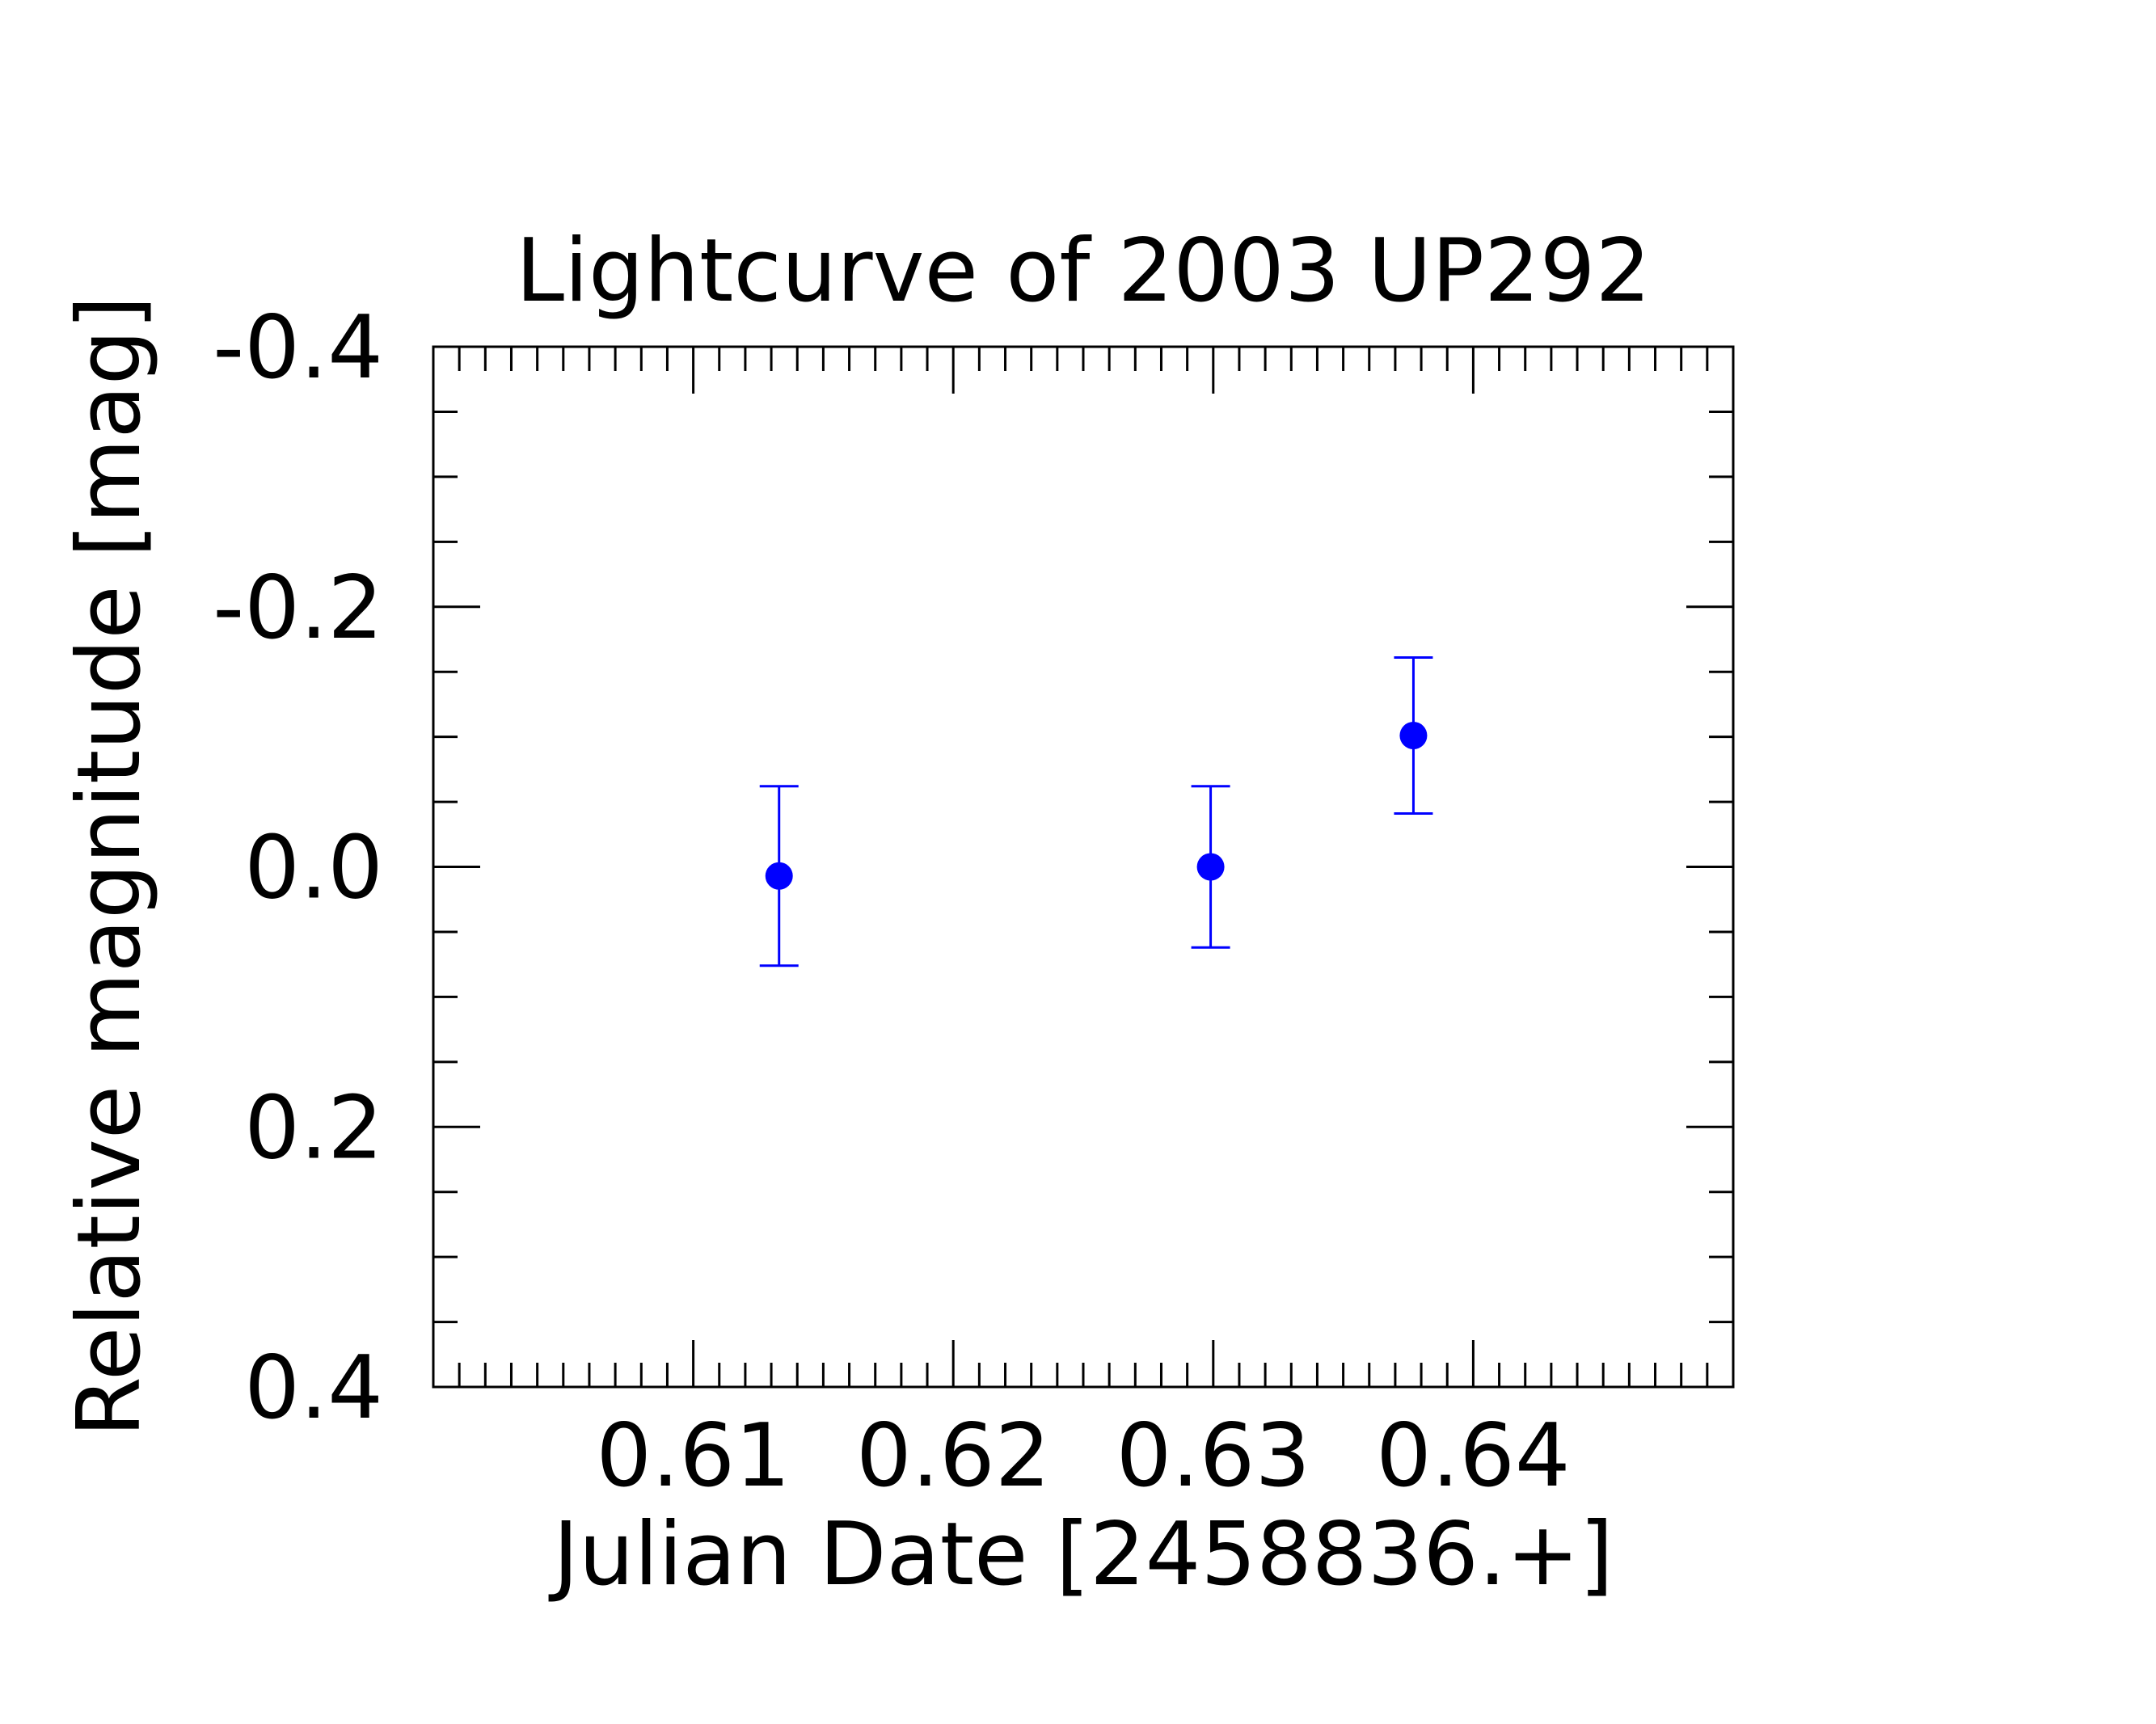 The image size is (2156, 1724). What do you see at coordinates (1473, 1456) in the screenshot?
I see `x-tick-label: 0.64` at bounding box center [1473, 1456].